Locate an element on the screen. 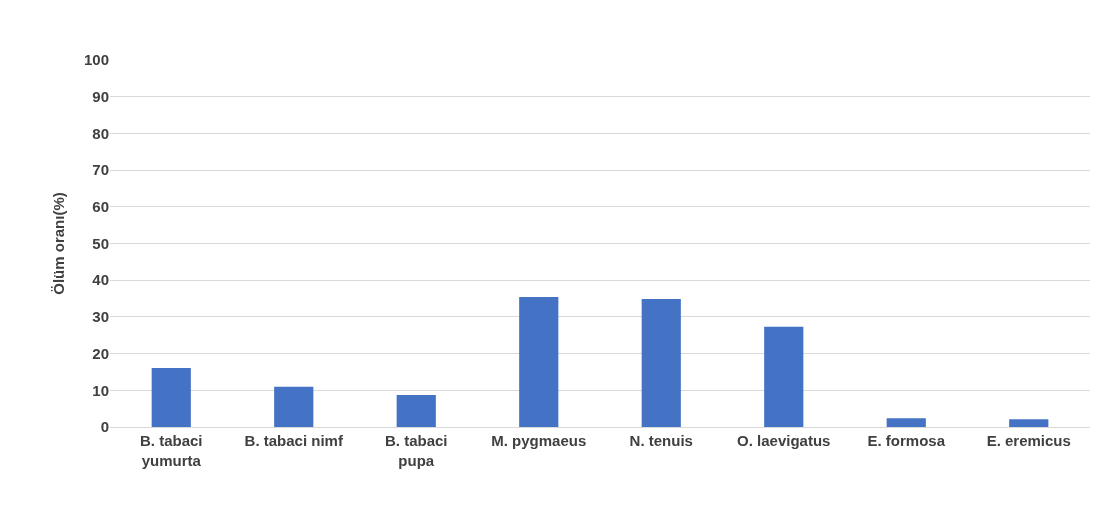 The width and height of the screenshot is (1110, 507). x-tick-label: M. pygmaeus is located at coordinates (539, 440).